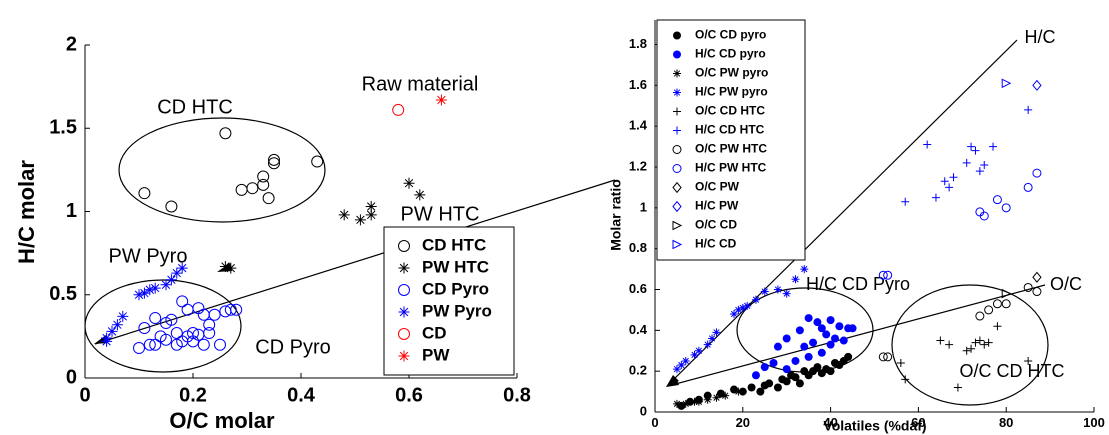 The image size is (1109, 435). What do you see at coordinates (517, 395) in the screenshot?
I see `x-tick-label: 0.8` at bounding box center [517, 395].